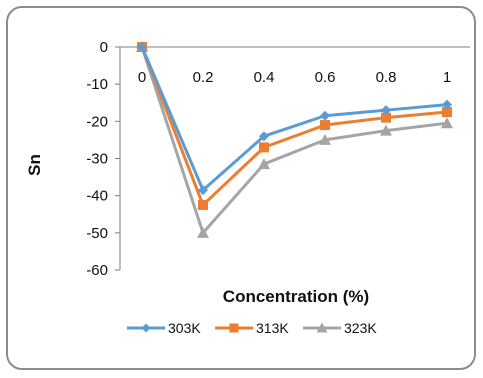 The width and height of the screenshot is (483, 378). I want to click on x-tick-label: 0.4, so click(264, 77).